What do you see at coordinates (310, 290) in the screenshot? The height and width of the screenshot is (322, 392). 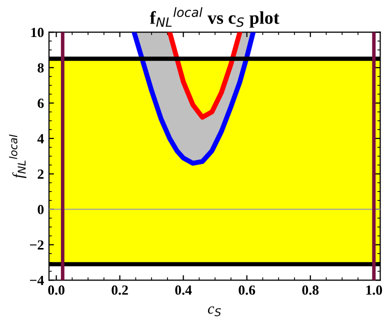 I see `x-tick-label: 0.8` at bounding box center [310, 290].